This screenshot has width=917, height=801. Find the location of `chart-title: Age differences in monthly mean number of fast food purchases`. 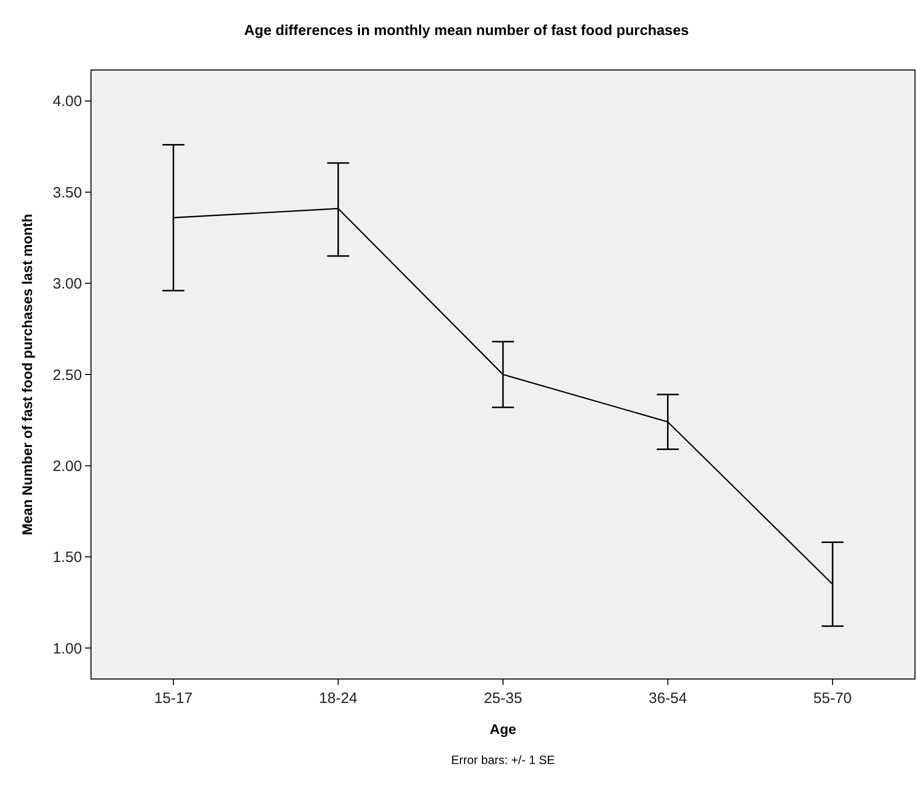

chart-title: Age differences in monthly mean number of fast food purchases is located at coordinates (466, 31).